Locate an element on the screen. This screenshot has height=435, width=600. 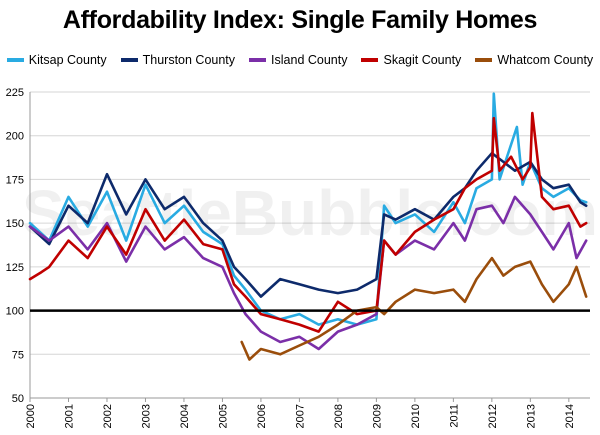
legend-item-2: Island County is located at coordinates (298, 60).